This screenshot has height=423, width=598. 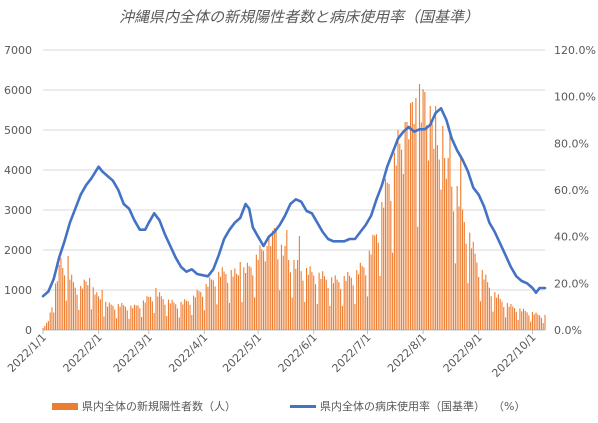 What do you see at coordinates (407, 406) in the screenshot?
I see `legend-item-line: 県内全体の病床使用率（国基準） （%）` at bounding box center [407, 406].